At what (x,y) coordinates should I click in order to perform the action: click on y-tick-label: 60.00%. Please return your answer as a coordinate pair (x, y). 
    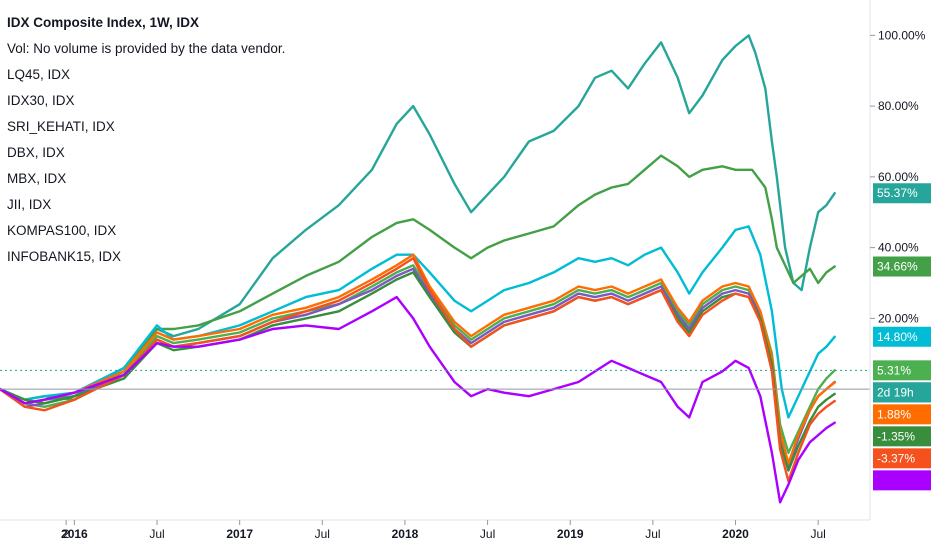
    Looking at the image, I should click on (898, 177).